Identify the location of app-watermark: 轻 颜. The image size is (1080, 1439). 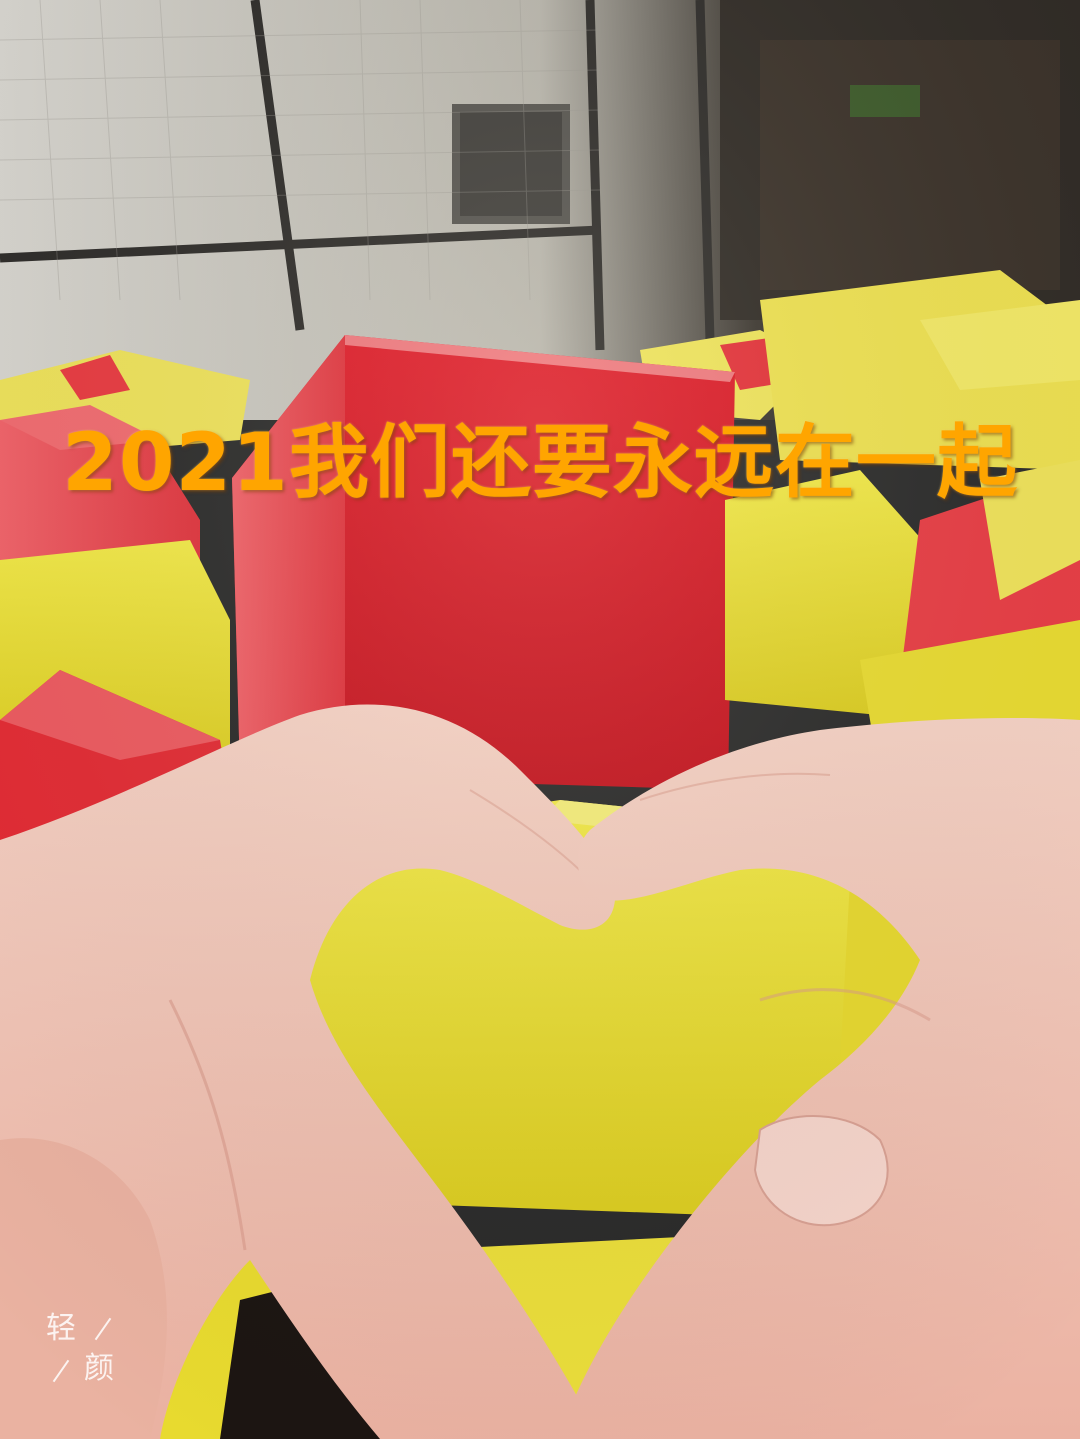
(89, 1355).